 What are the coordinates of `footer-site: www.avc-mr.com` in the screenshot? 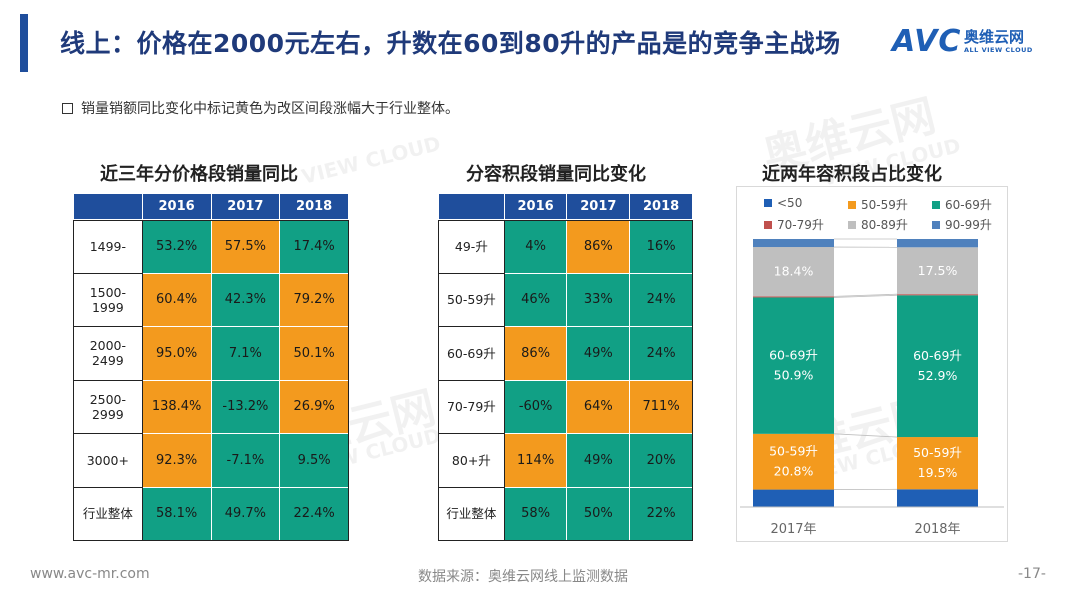 It's located at (90, 574).